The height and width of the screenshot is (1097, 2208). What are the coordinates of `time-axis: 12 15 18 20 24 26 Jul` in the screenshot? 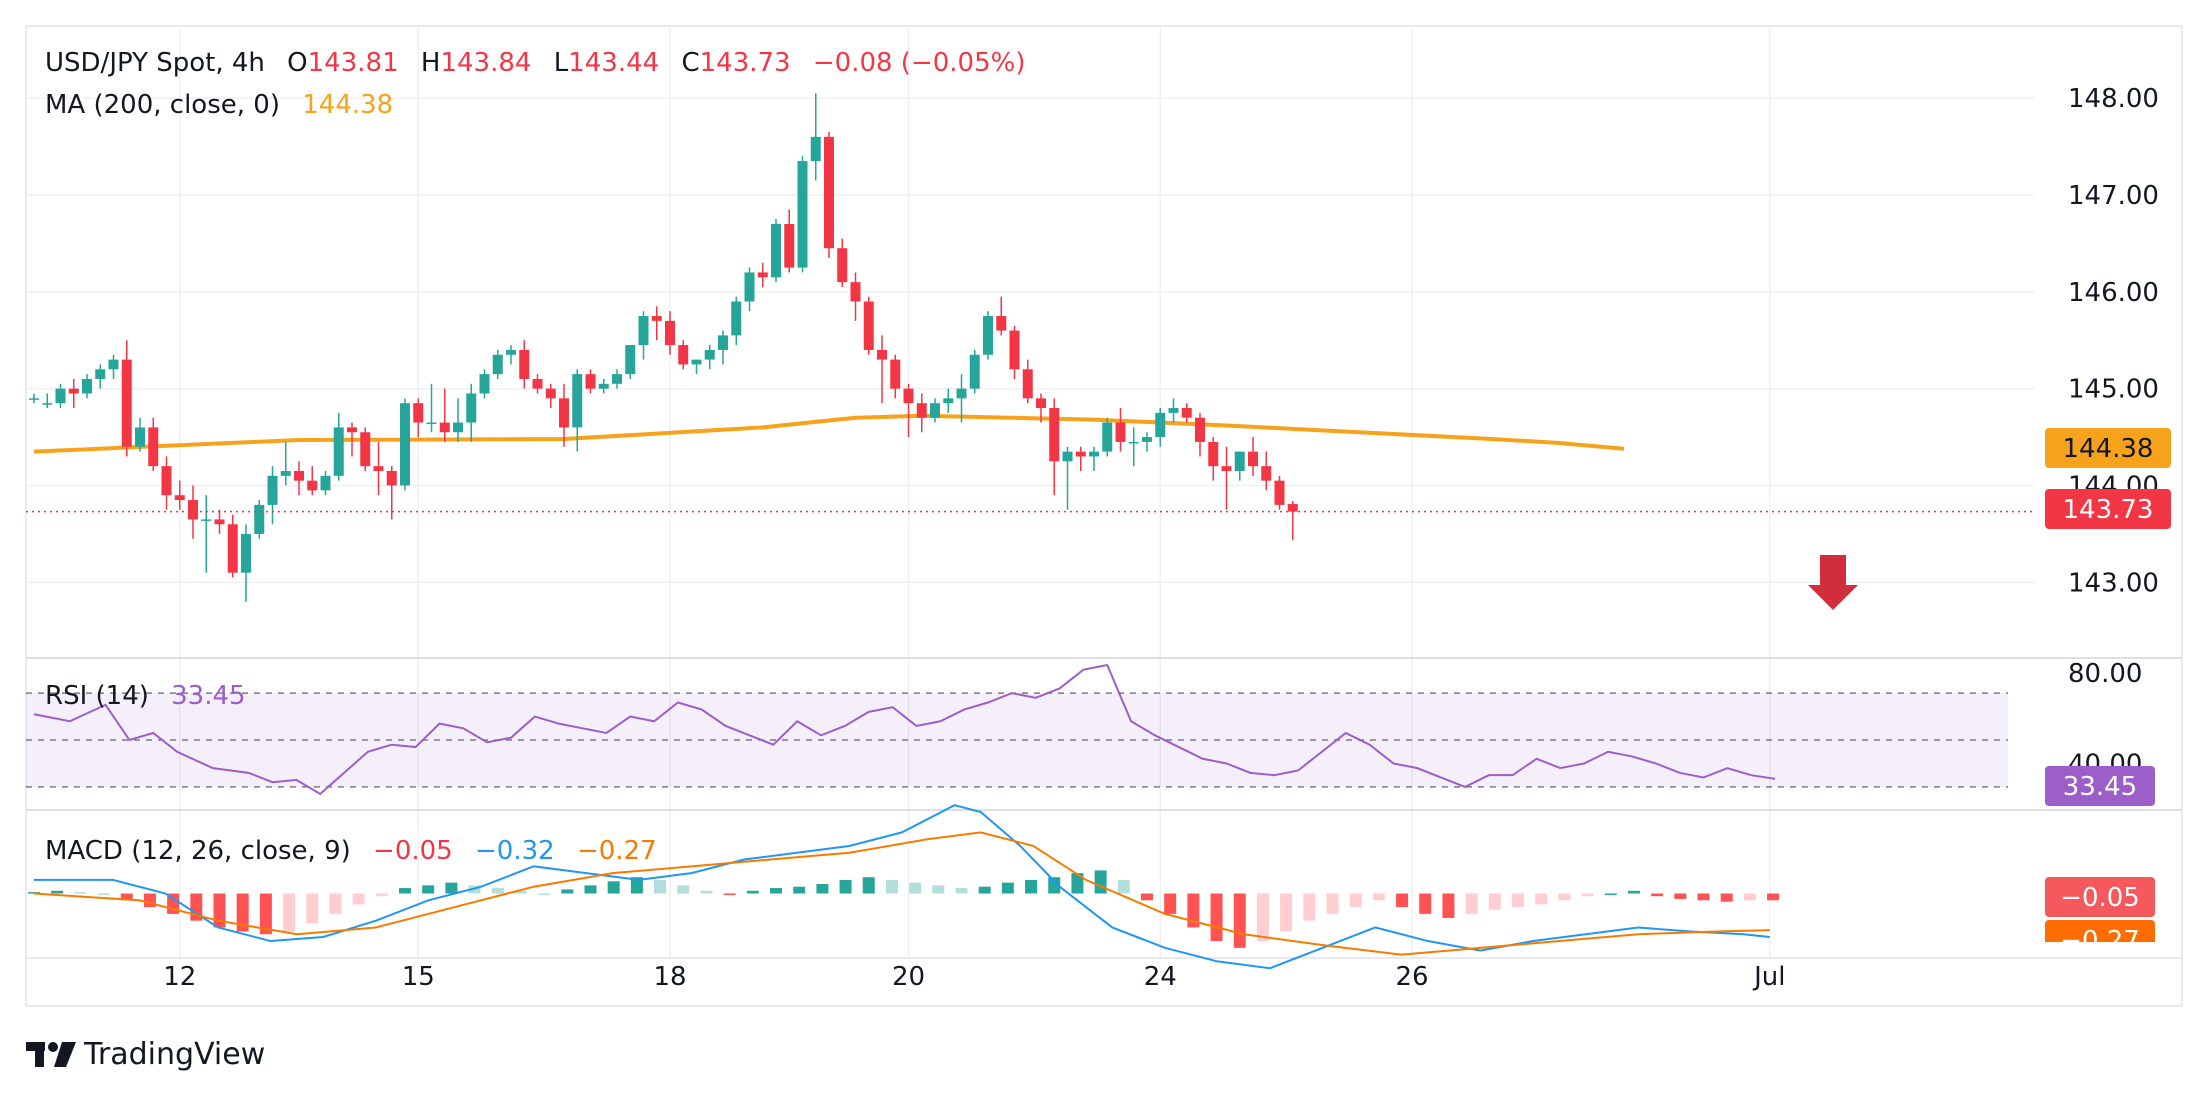 It's located at (974, 977).